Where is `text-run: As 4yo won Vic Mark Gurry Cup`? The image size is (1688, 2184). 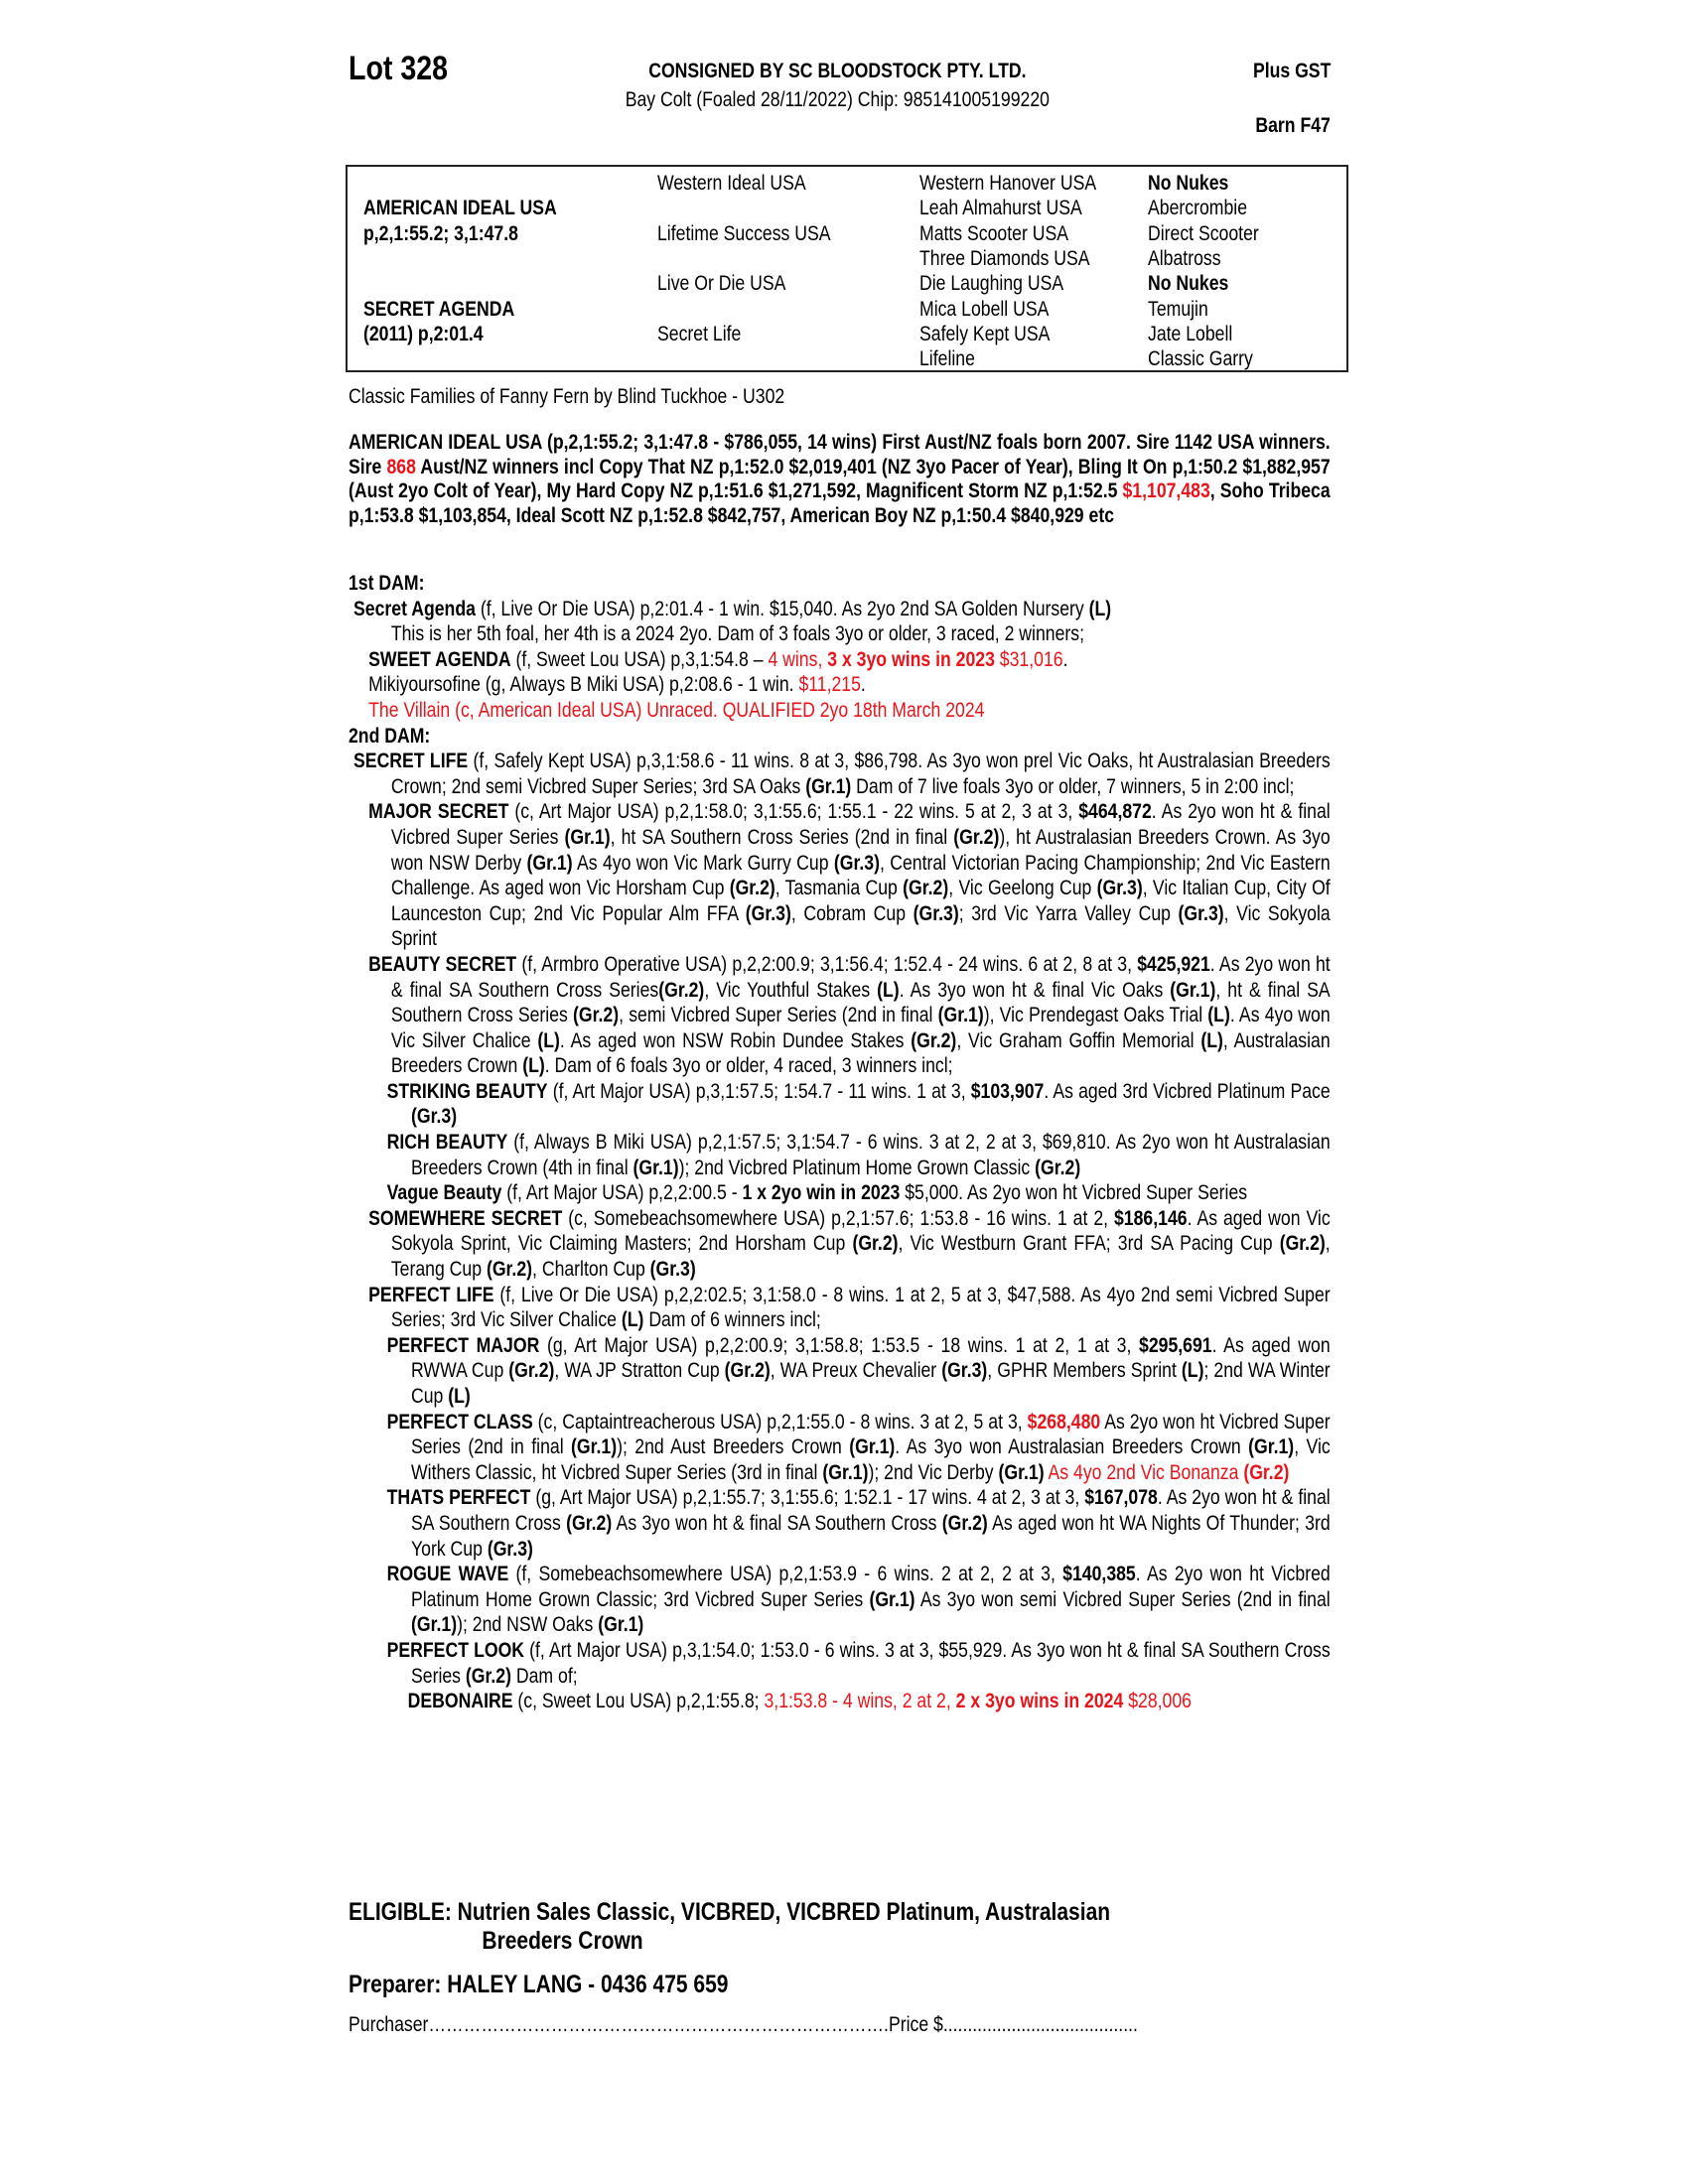 text-run: As 4yo won Vic Mark Gurry Cup is located at coordinates (703, 863).